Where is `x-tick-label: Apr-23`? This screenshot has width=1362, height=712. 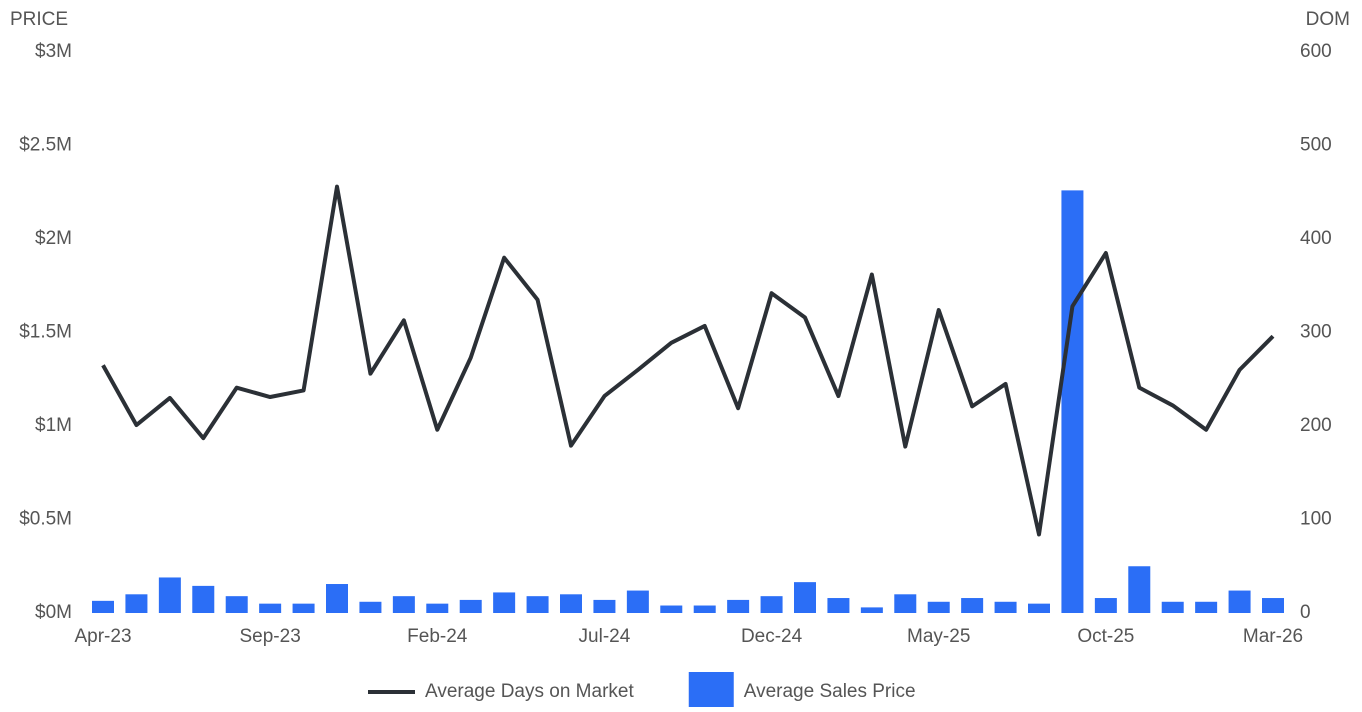
x-tick-label: Apr-23 is located at coordinates (102, 636).